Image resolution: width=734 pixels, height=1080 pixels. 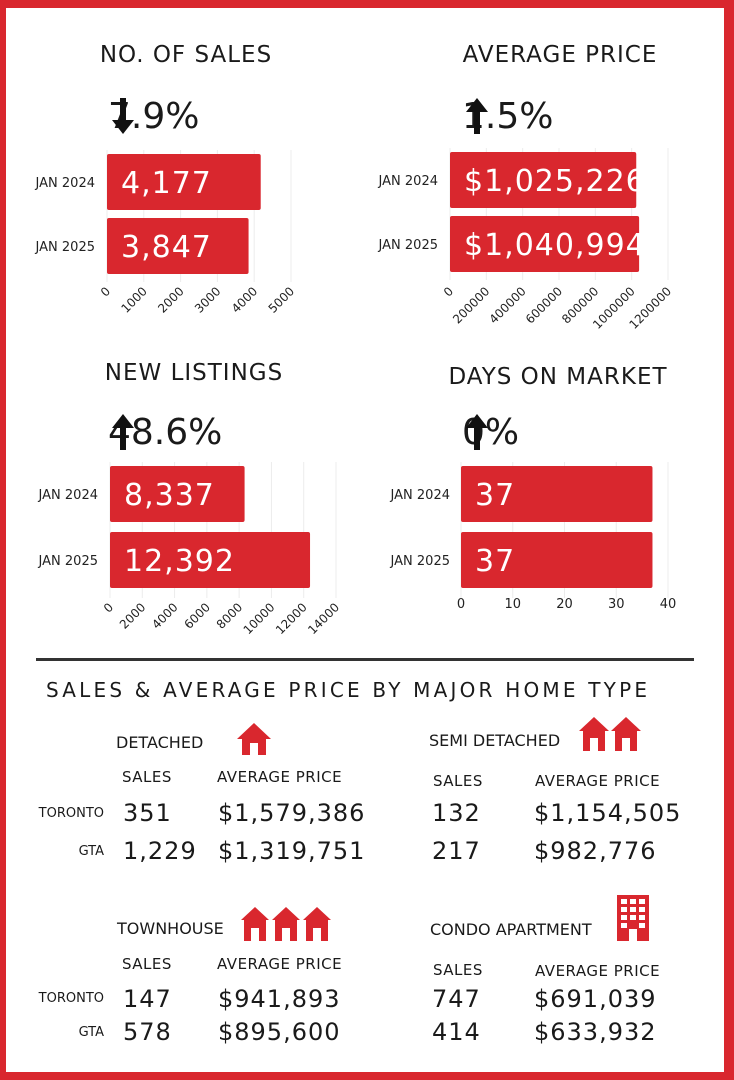 What do you see at coordinates (610, 734) in the screenshot?
I see `semi-detached-icon` at bounding box center [610, 734].